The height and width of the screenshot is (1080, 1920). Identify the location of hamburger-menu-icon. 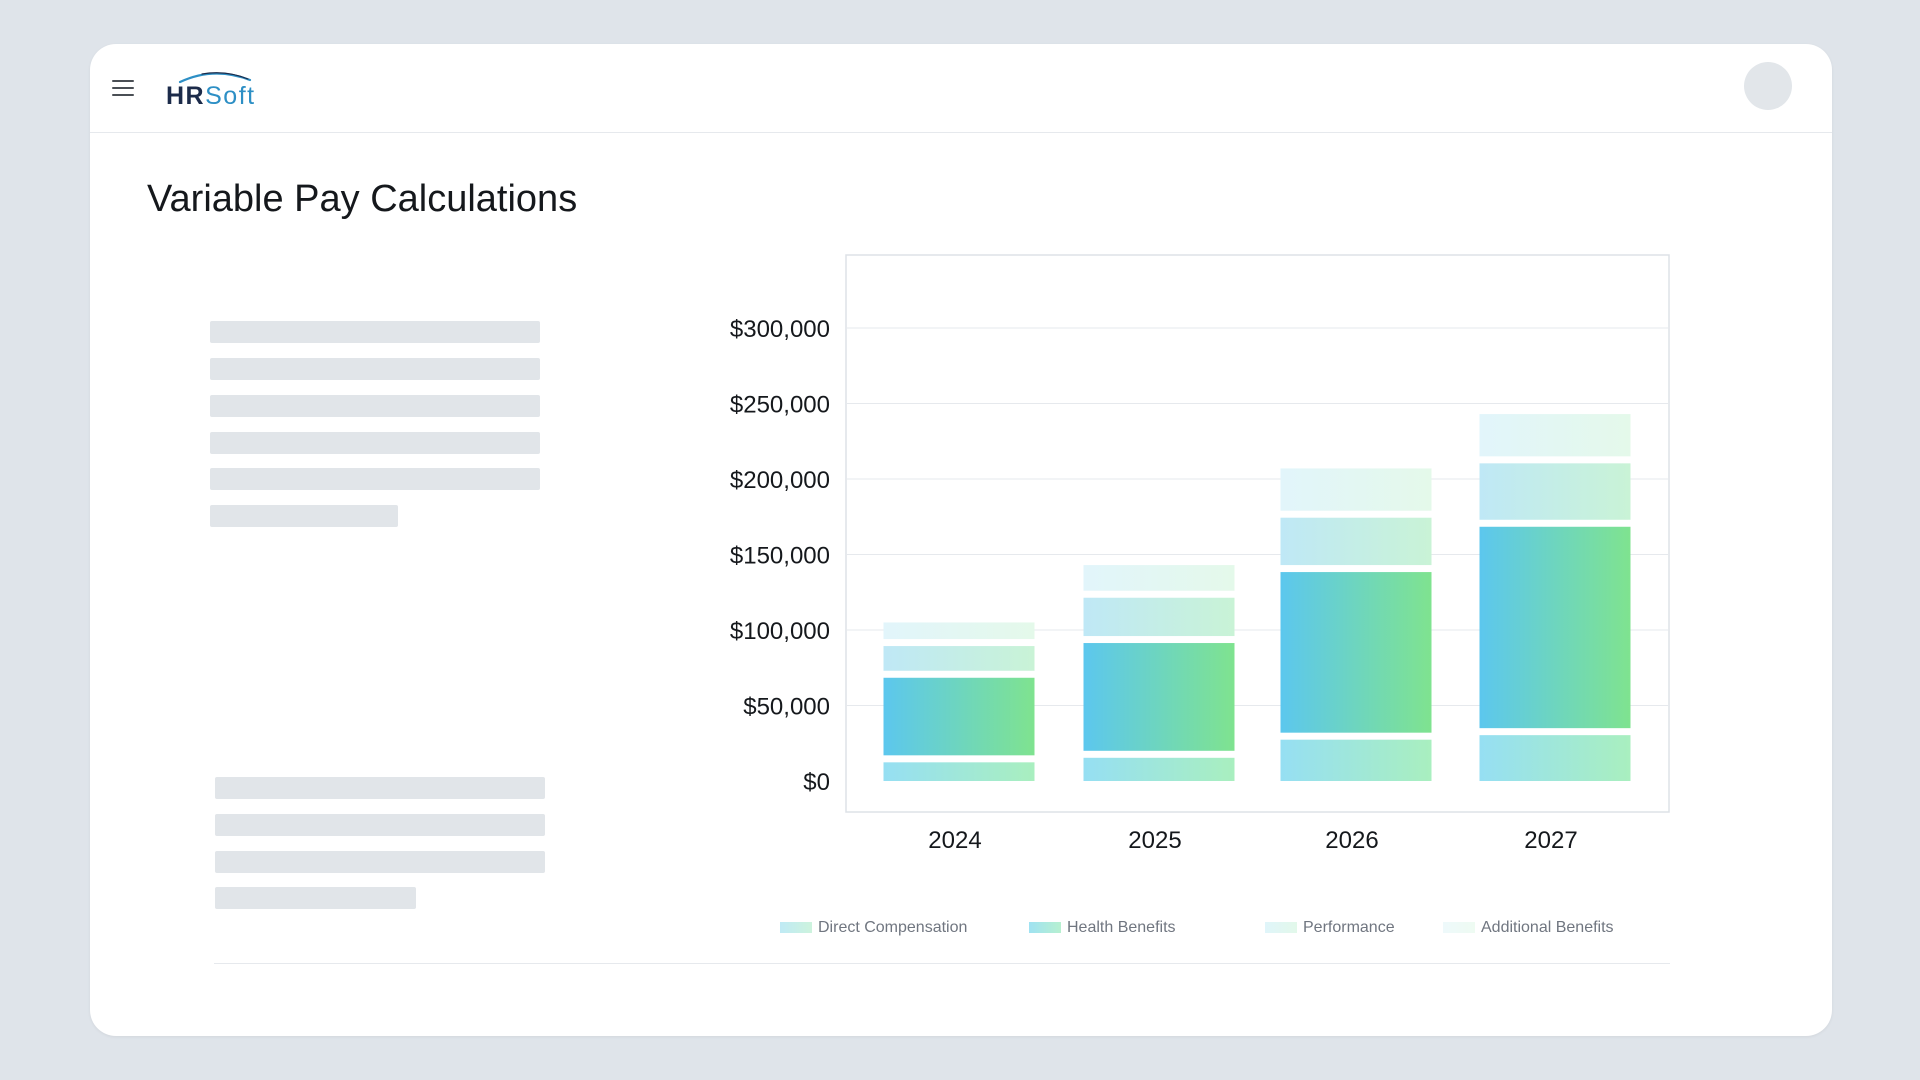
(123, 89).